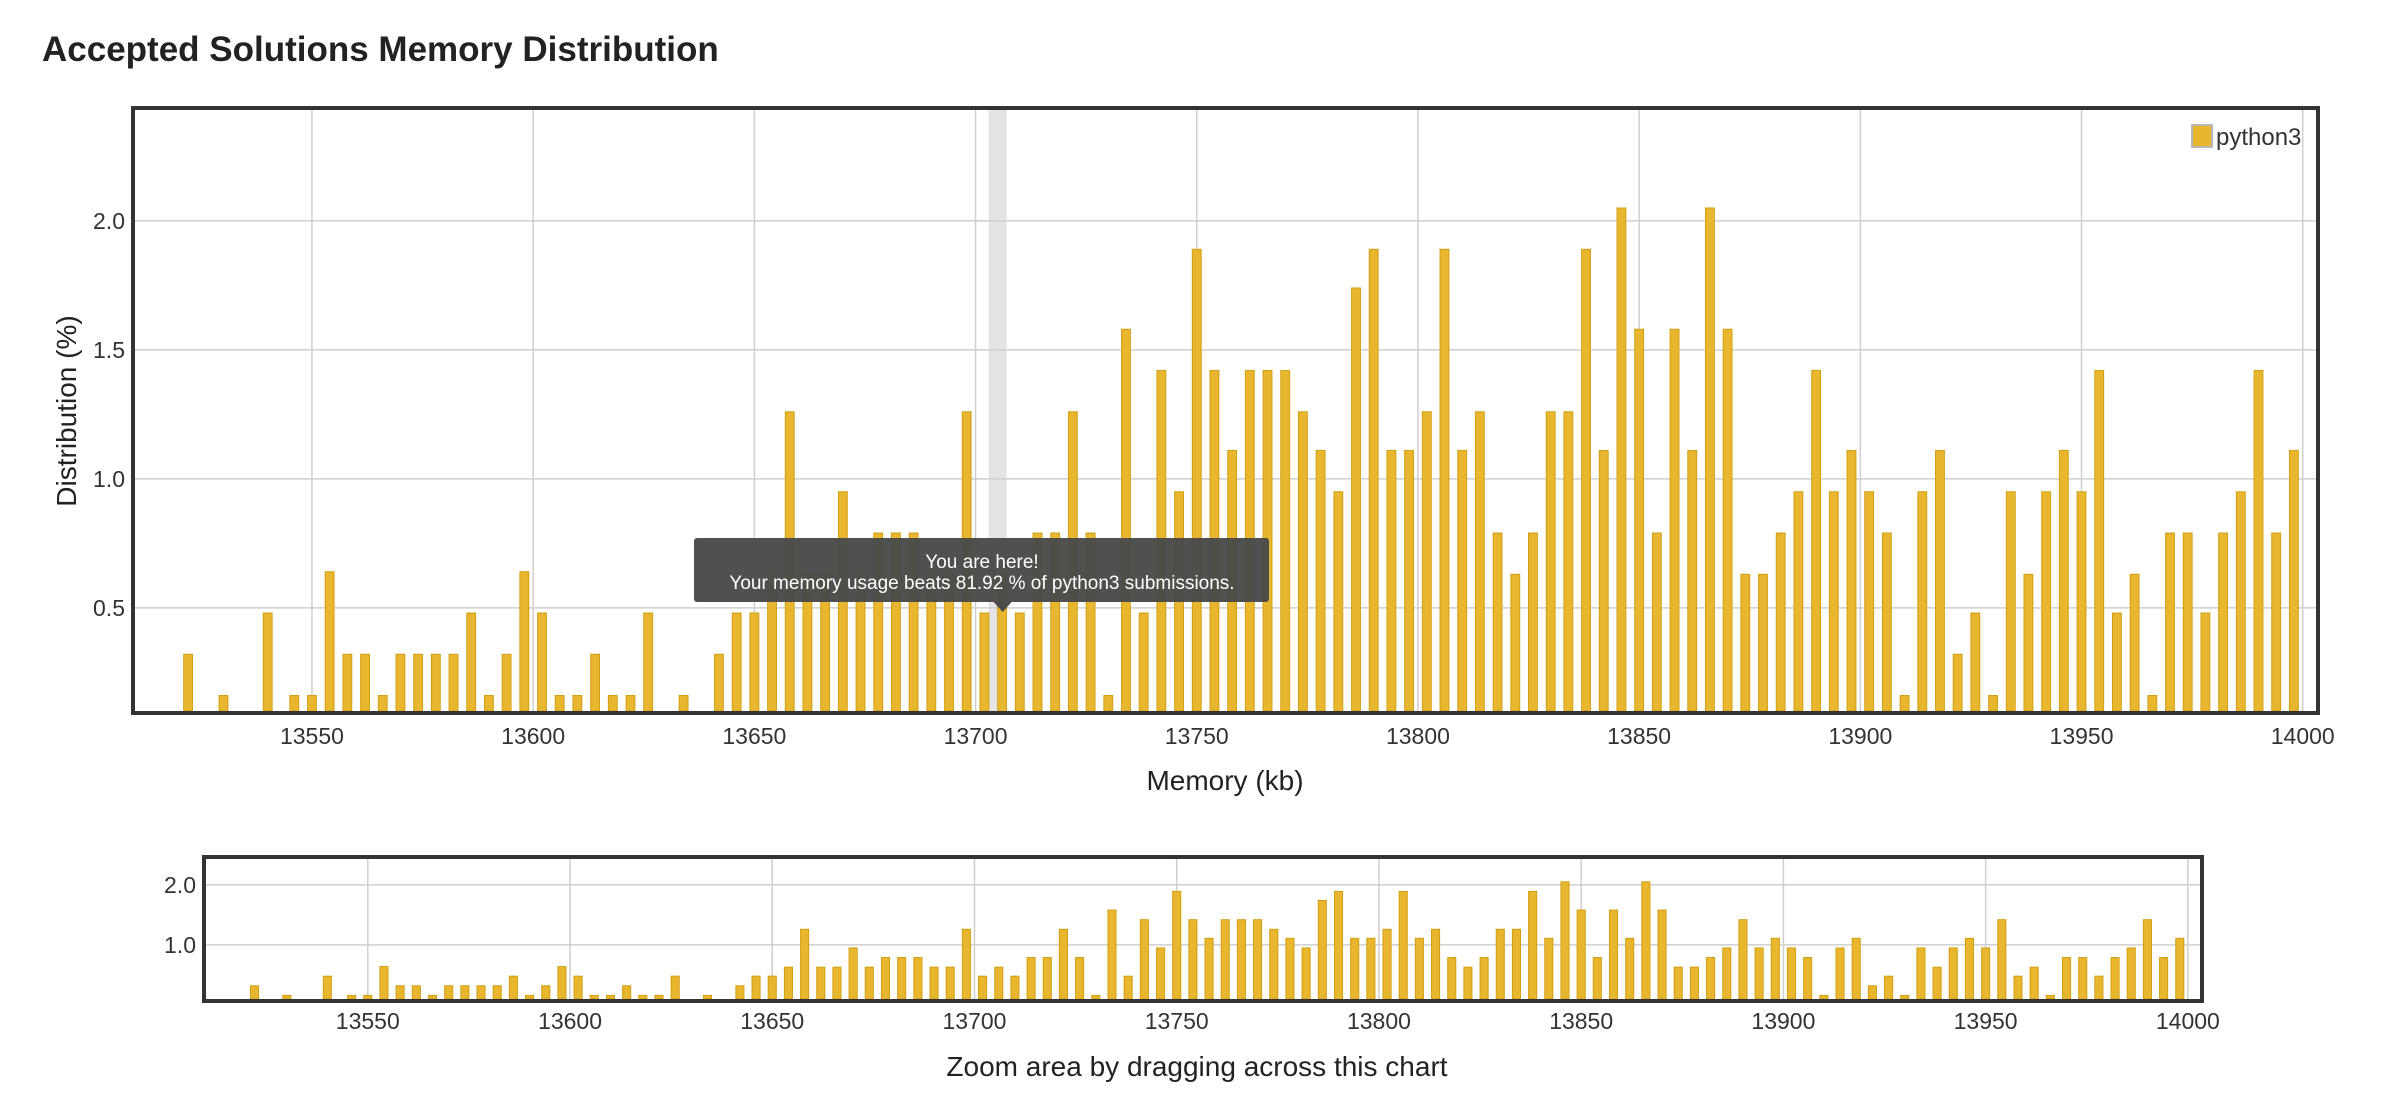 This screenshot has width=2386, height=1102. I want to click on legend: python3, so click(2246, 137).